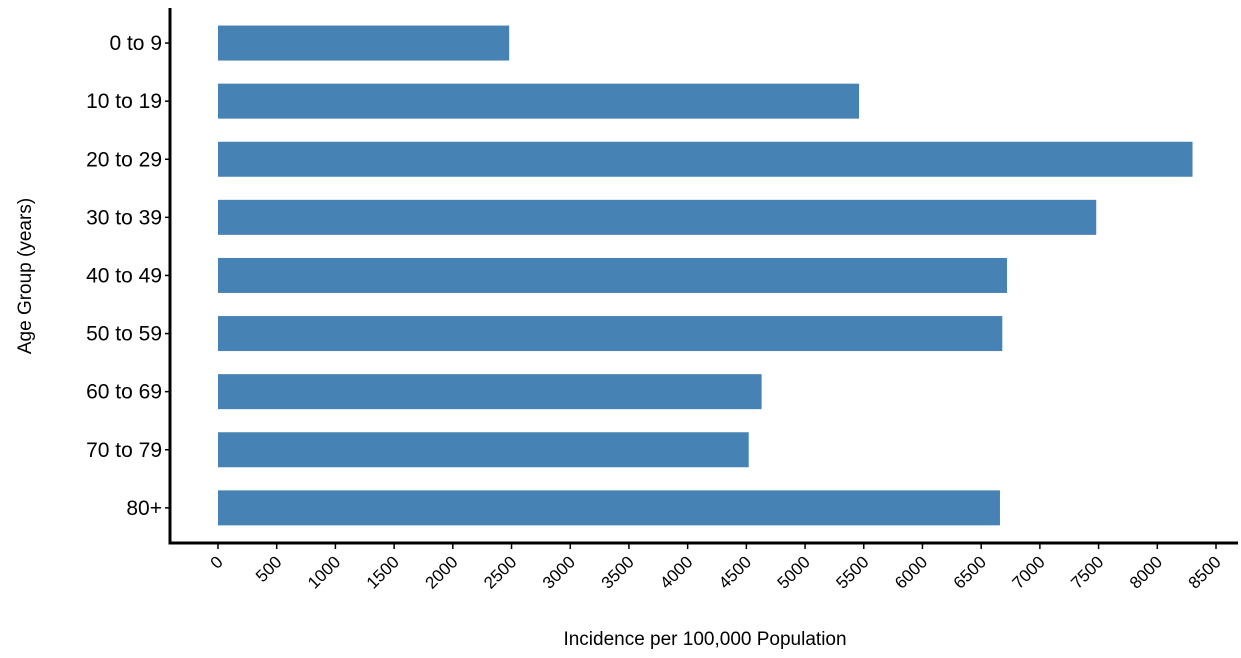 This screenshot has height=658, width=1241. Describe the element at coordinates (559, 572) in the screenshot. I see `x-tick-label: 3000` at that location.